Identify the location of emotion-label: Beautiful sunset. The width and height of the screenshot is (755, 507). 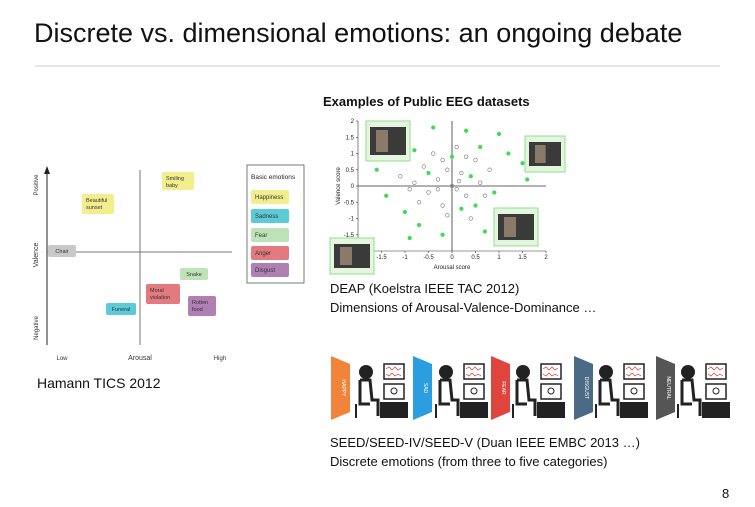
(96, 204).